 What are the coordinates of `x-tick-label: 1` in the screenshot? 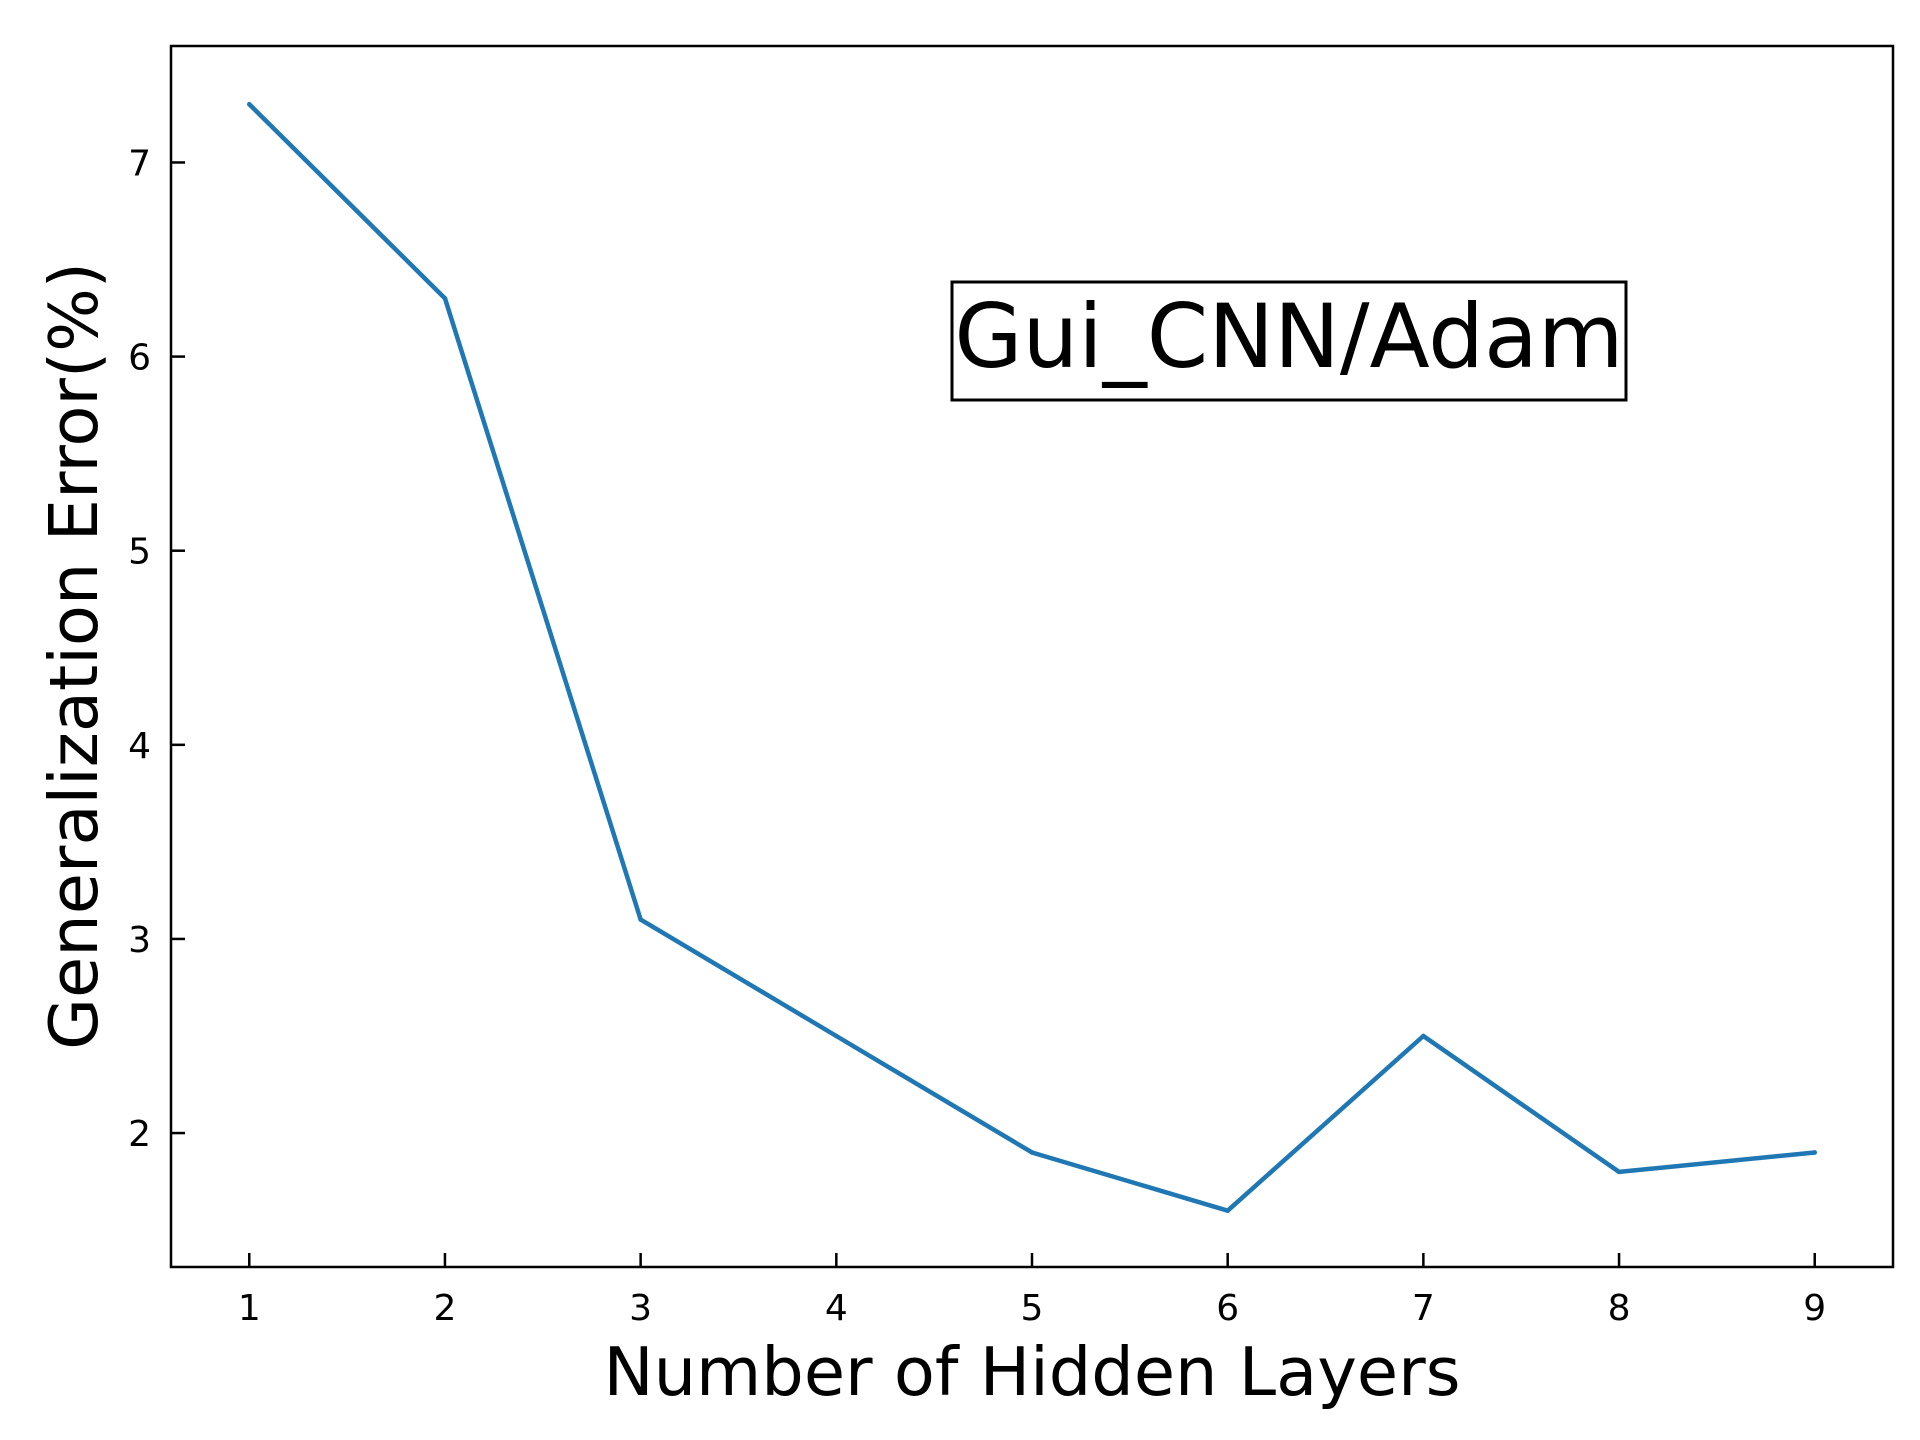 It's located at (249, 1308).